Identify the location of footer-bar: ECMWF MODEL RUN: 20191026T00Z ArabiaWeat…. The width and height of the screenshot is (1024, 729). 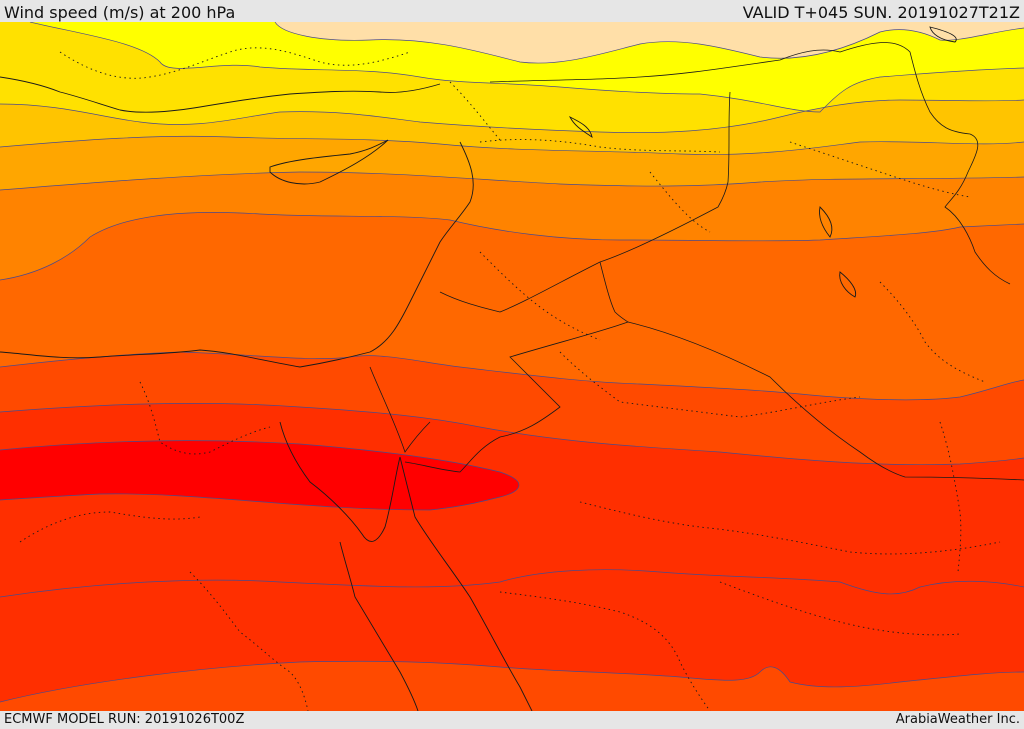
(512, 720).